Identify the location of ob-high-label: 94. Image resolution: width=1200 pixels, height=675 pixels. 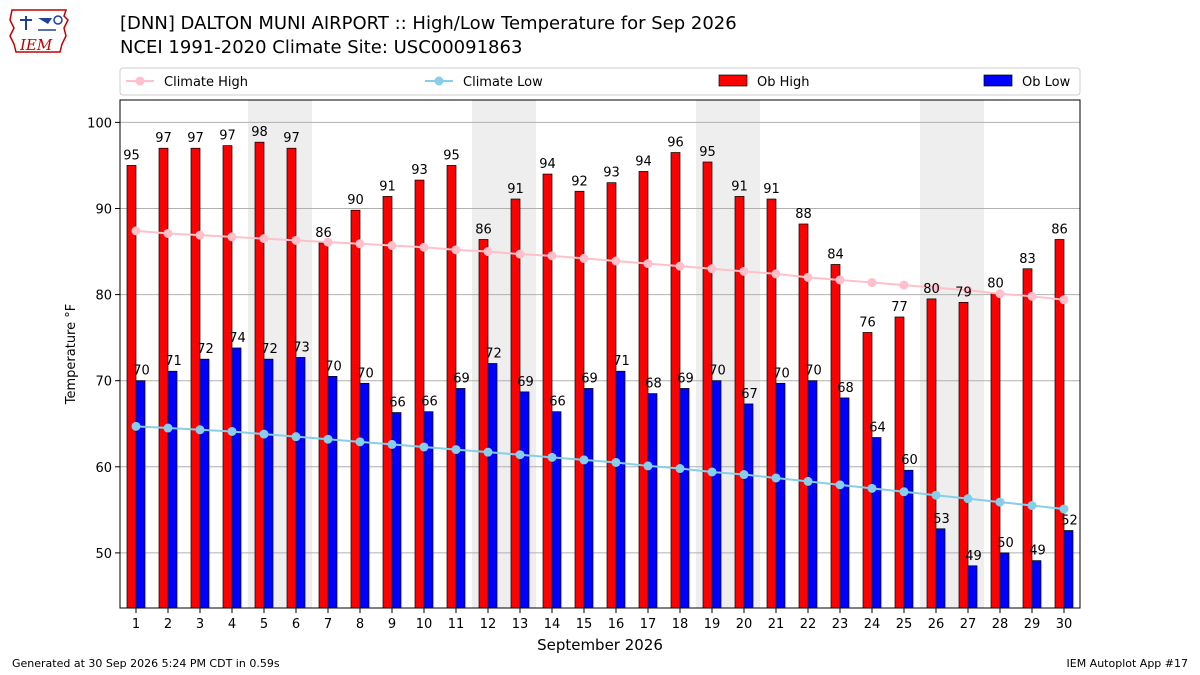
(547, 164).